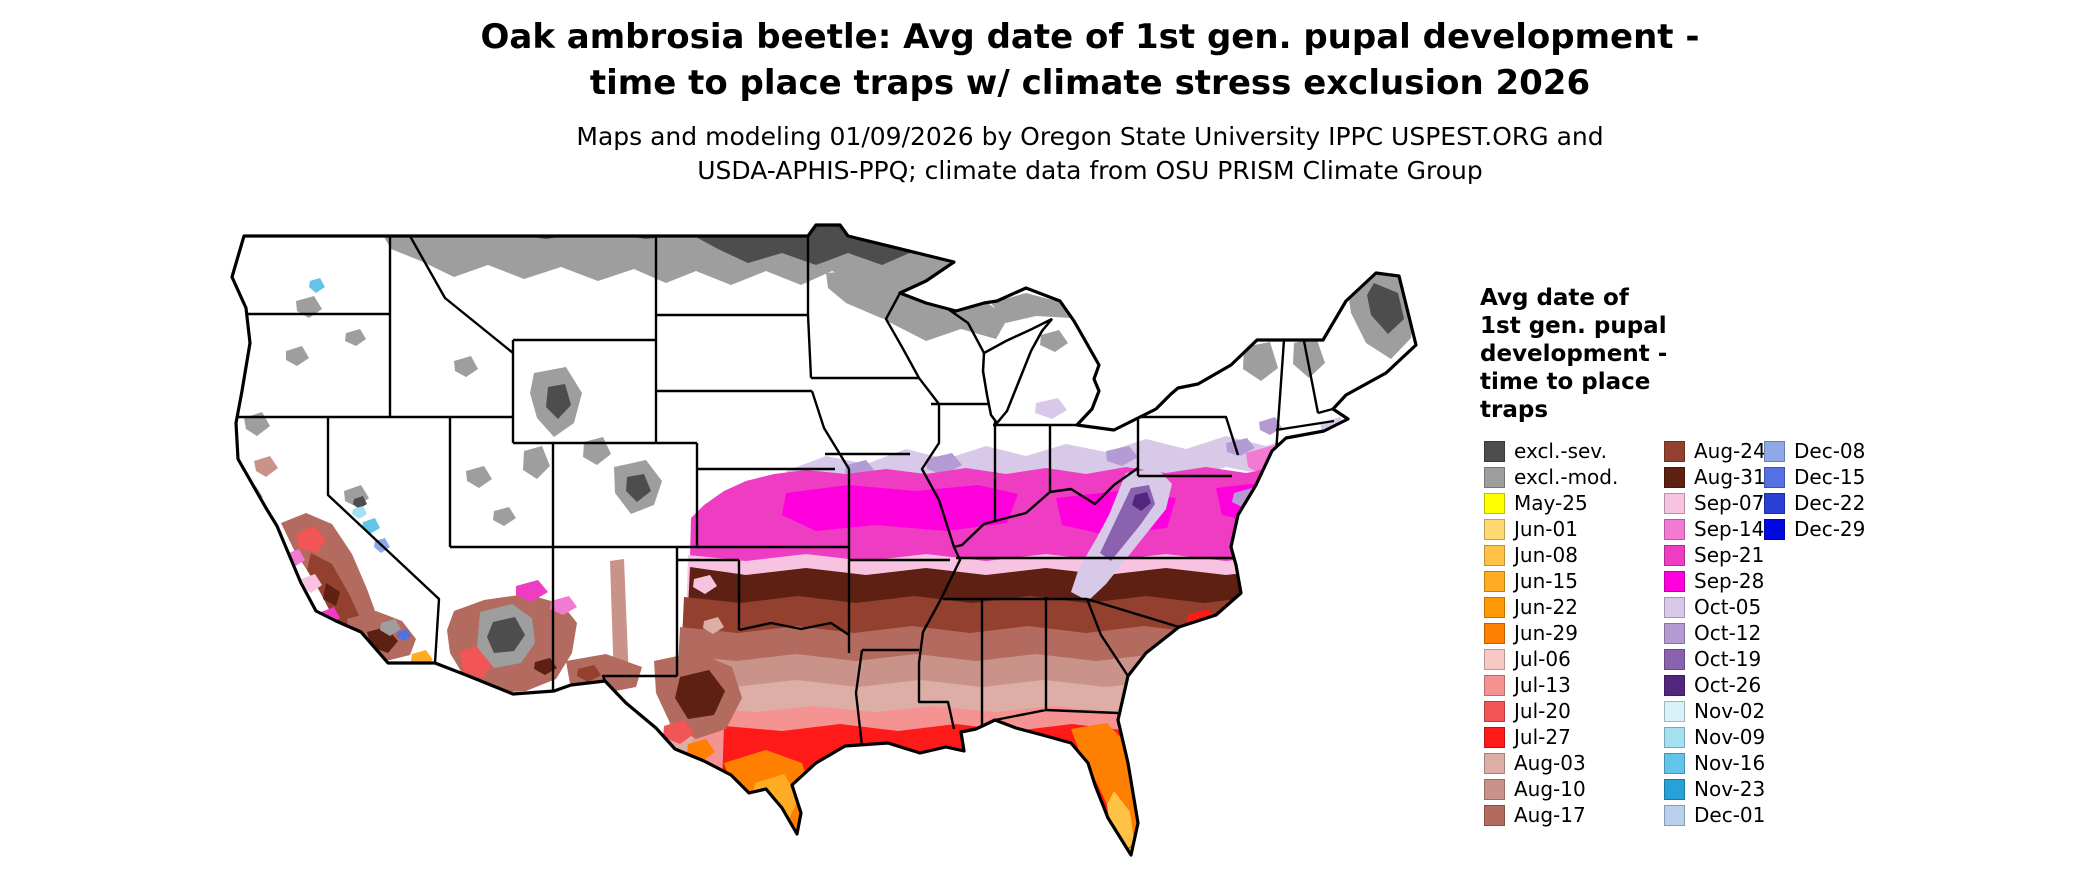 The width and height of the screenshot is (2100, 892). I want to click on region-wtx-dark, so click(700, 694).